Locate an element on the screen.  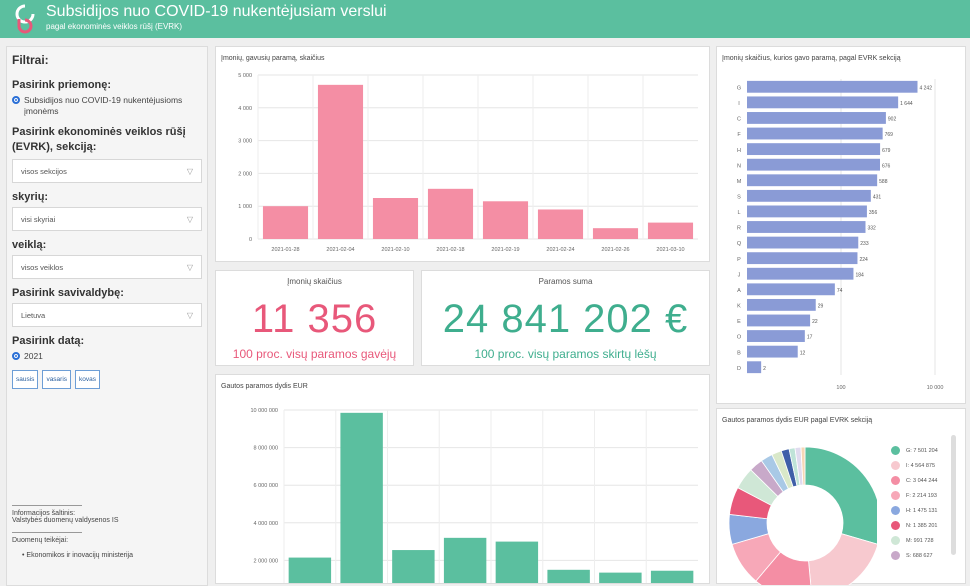
legend-label: F: 2 214 193 is located at coordinates (921, 495).